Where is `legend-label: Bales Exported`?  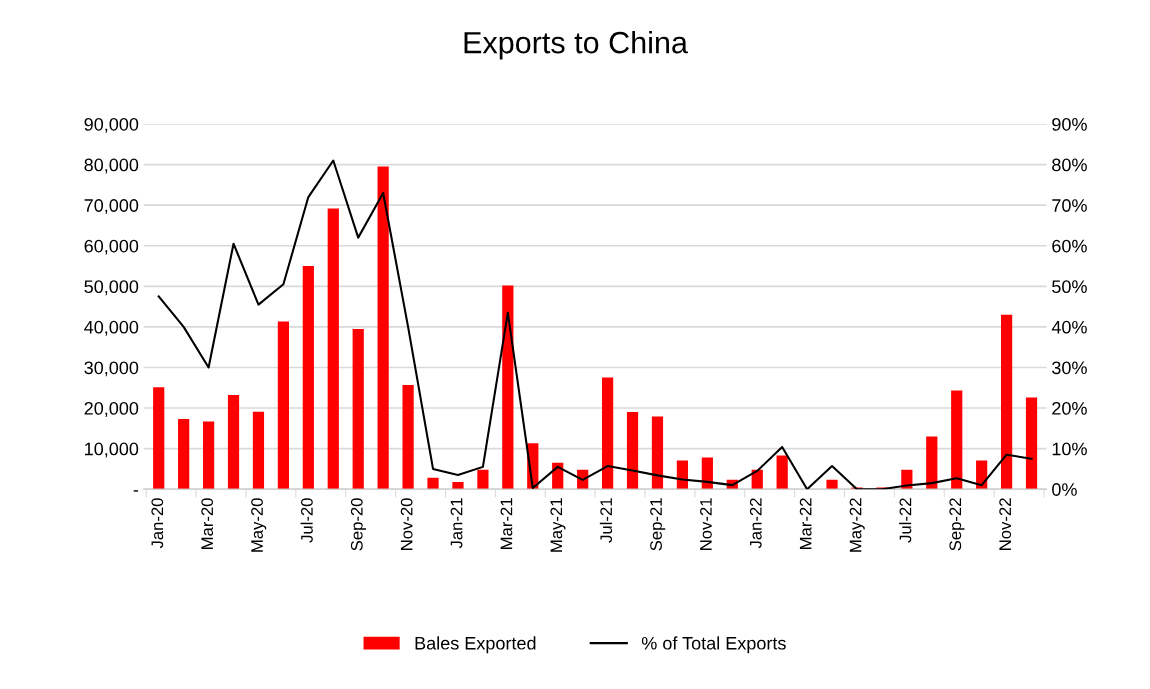 legend-label: Bales Exported is located at coordinates (475, 645).